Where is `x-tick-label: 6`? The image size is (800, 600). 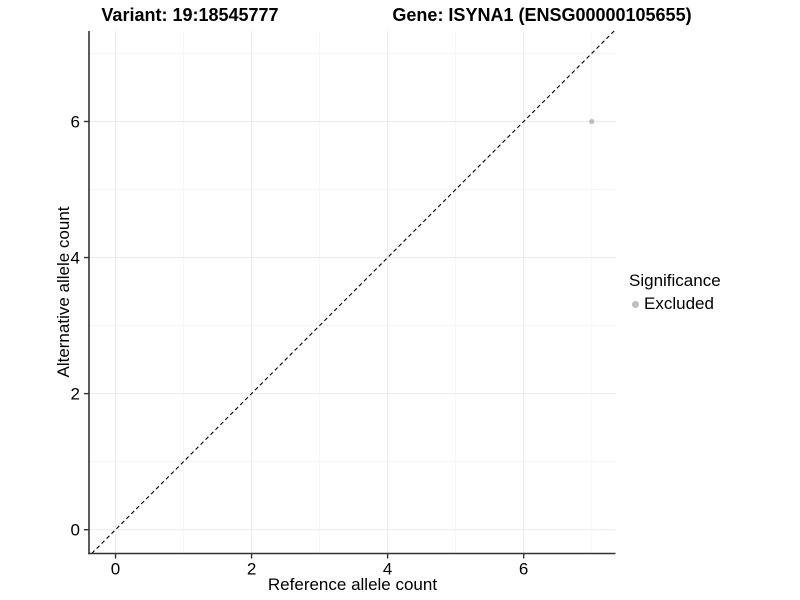
x-tick-label: 6 is located at coordinates (523, 569).